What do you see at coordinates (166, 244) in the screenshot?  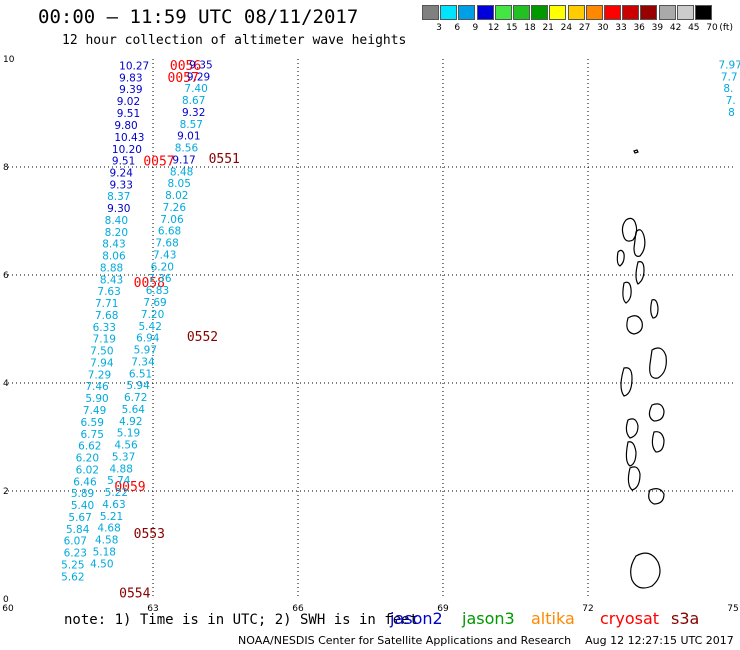 I see `swh-value: 7.68` at bounding box center [166, 244].